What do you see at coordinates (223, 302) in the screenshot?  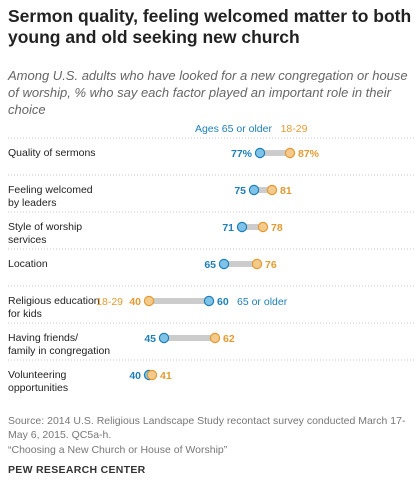 I see `value-label-older: 60` at bounding box center [223, 302].